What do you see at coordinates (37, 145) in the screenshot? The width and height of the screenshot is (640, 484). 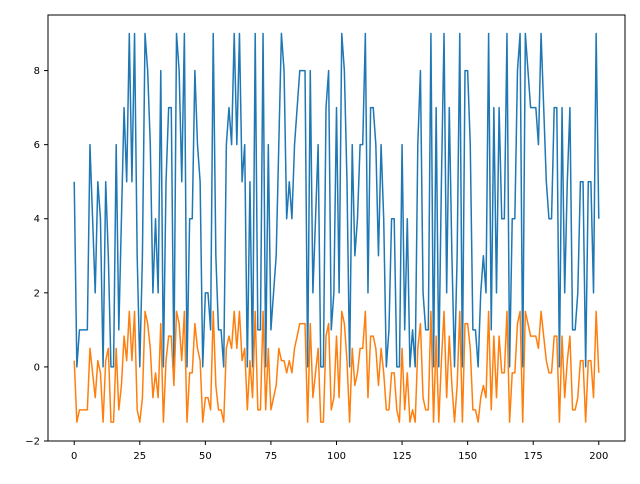 I see `y-tick-label: 6` at bounding box center [37, 145].